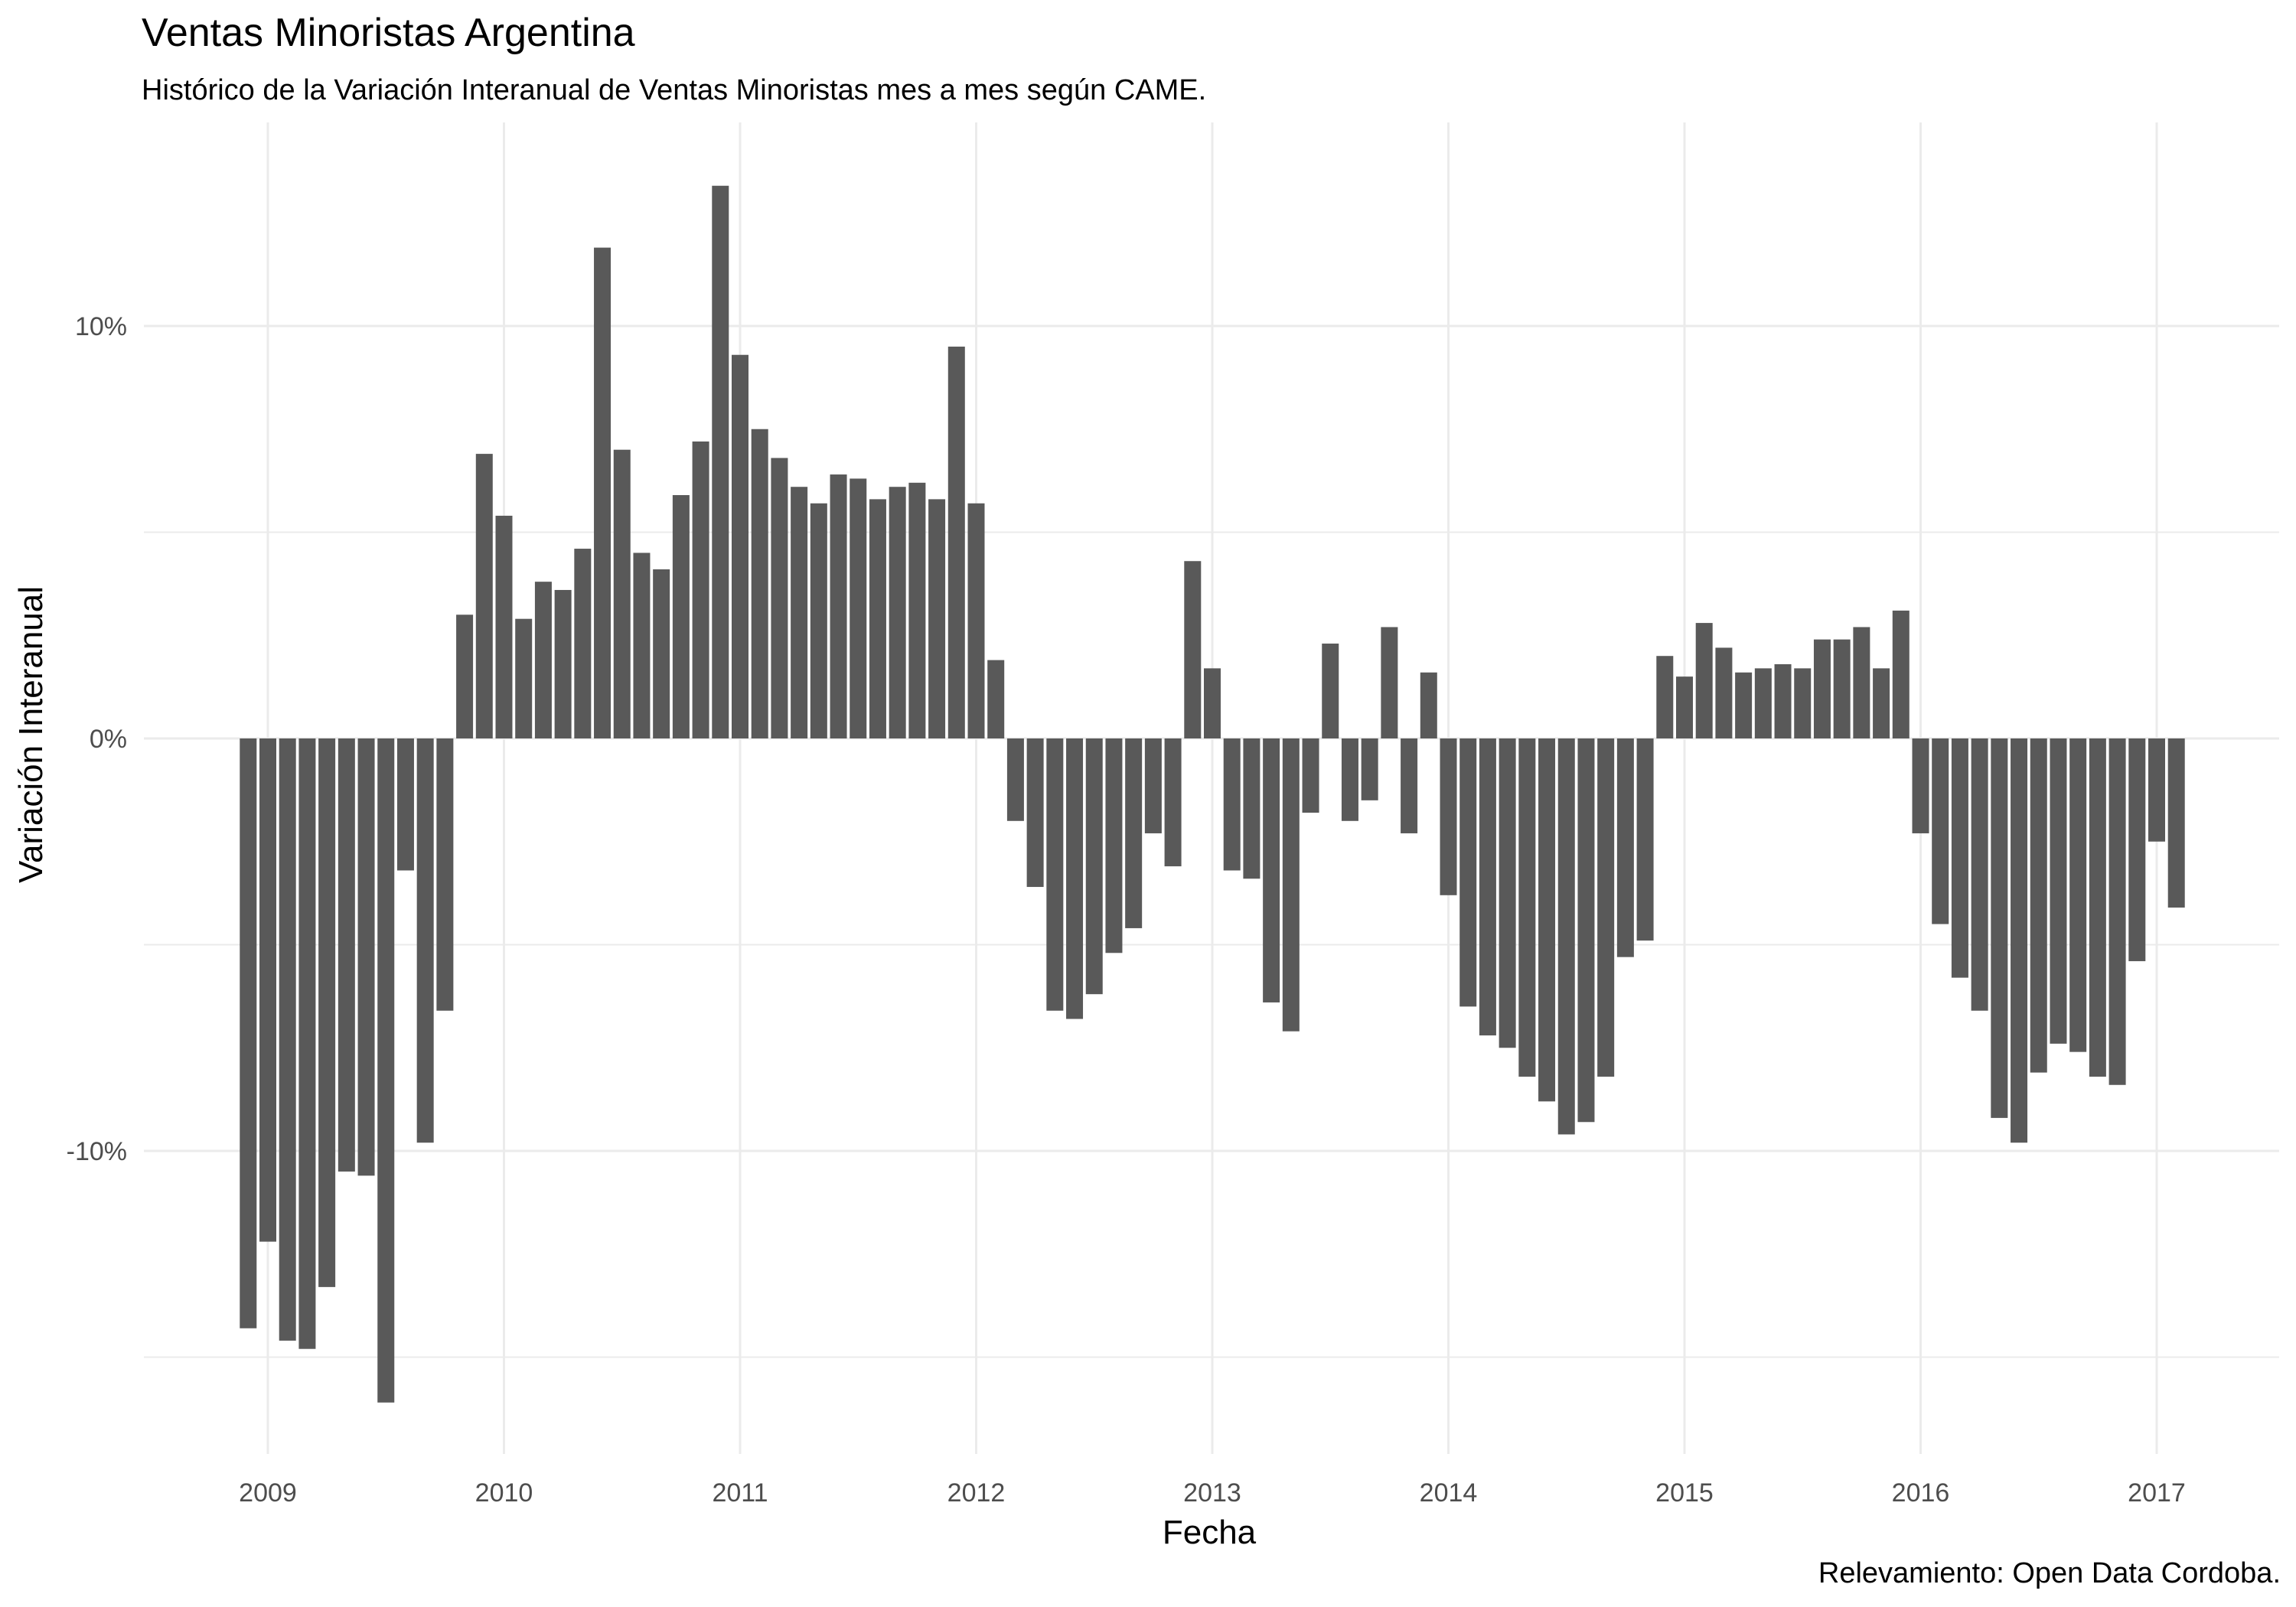 The height and width of the screenshot is (1607, 2296). What do you see at coordinates (108, 739) in the screenshot?
I see `y-tick-label: 0%` at bounding box center [108, 739].